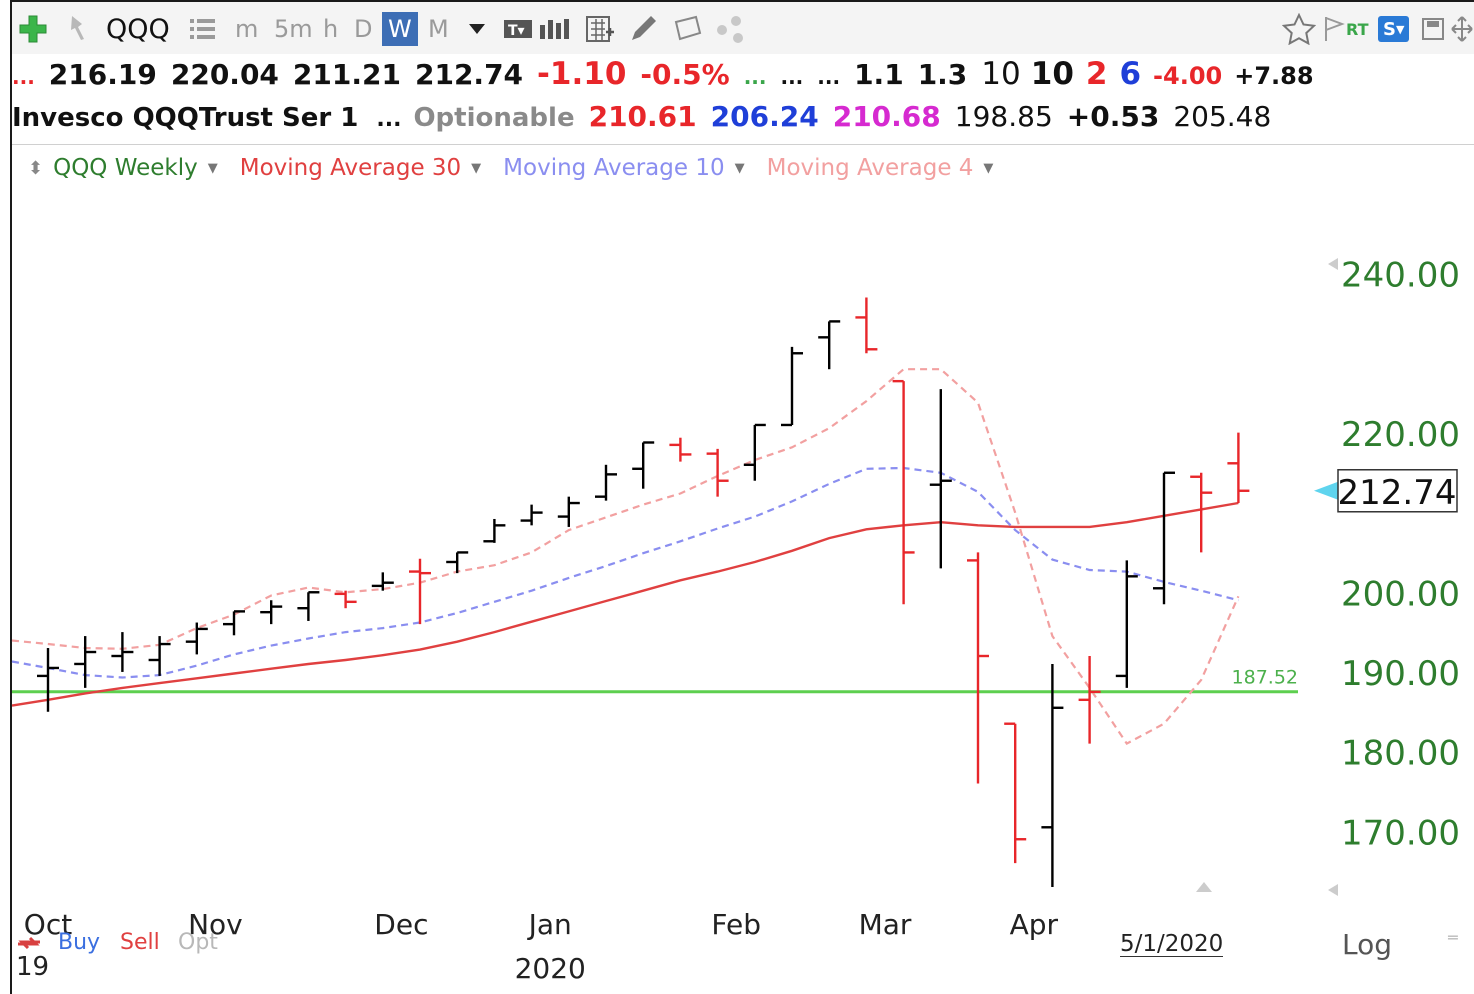 This screenshot has width=1474, height=994. Describe the element at coordinates (1334, 29) in the screenshot. I see `flag-icon` at that location.